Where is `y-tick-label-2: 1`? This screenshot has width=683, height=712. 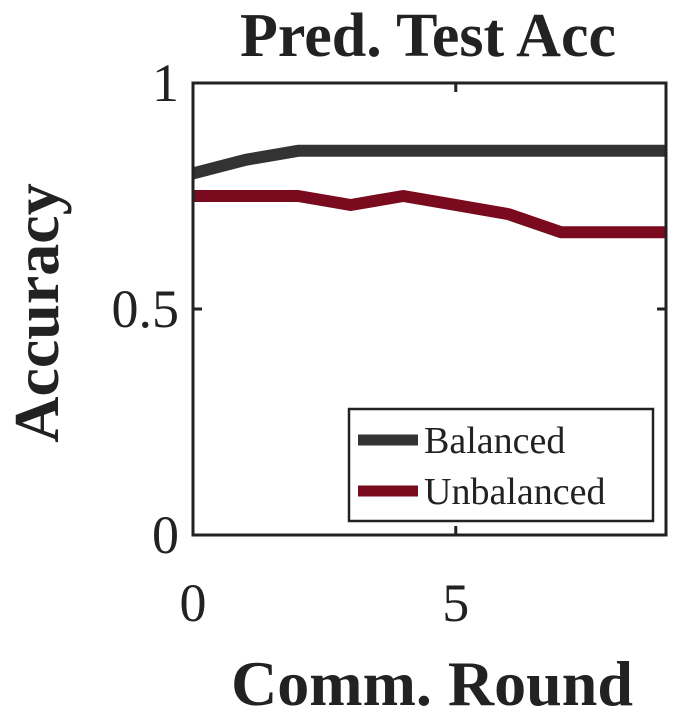
y-tick-label-2: 1 is located at coordinates (165, 83).